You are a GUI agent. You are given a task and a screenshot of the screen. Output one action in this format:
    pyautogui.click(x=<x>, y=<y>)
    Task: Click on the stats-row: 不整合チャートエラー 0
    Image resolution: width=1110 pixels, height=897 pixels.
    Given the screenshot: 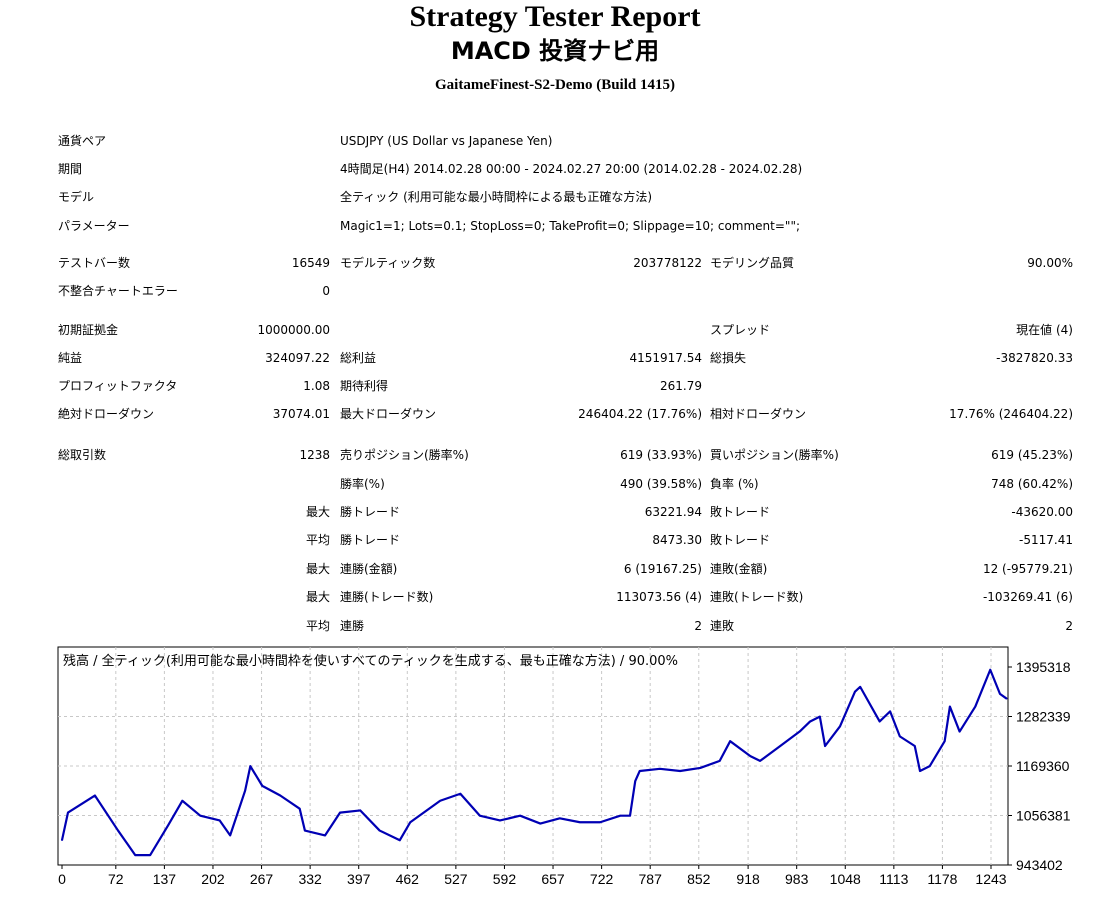 What is the action you would take?
    pyautogui.click(x=555, y=291)
    